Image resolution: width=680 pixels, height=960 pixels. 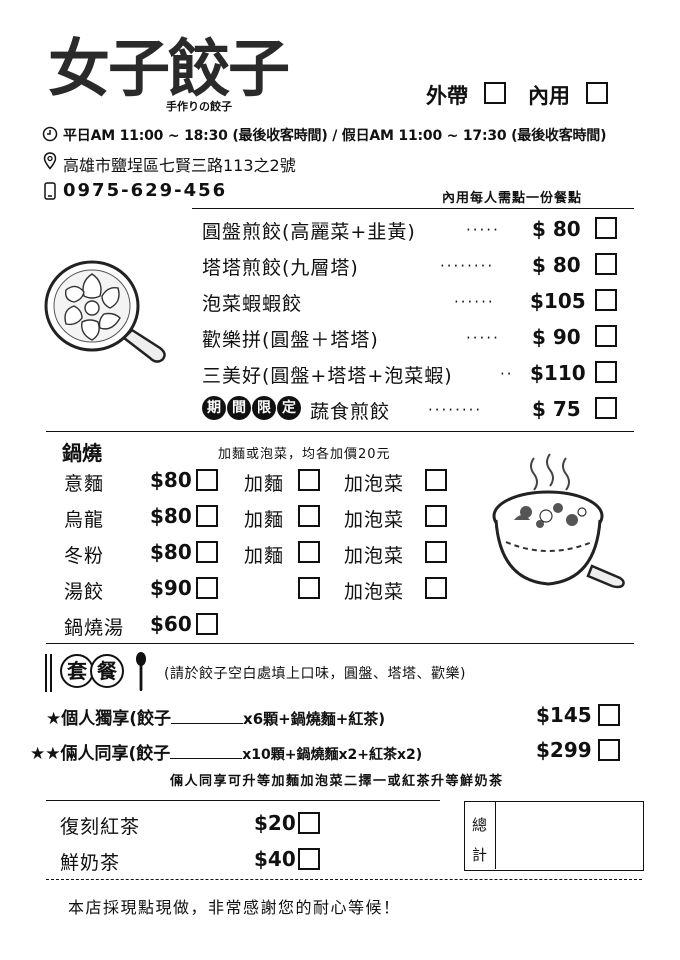 I want to click on dumpling-price: $105, so click(x=558, y=301).